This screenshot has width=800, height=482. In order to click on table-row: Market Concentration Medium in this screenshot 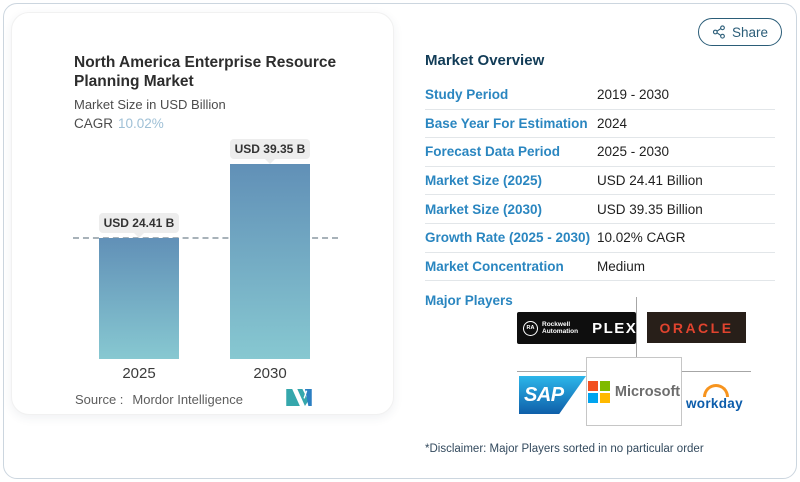, I will do `click(600, 267)`.